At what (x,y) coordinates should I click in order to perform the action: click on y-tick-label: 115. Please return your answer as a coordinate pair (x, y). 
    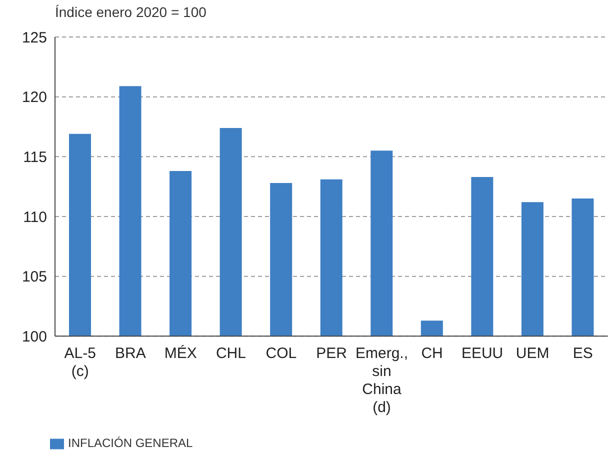
    Looking at the image, I should click on (35, 157).